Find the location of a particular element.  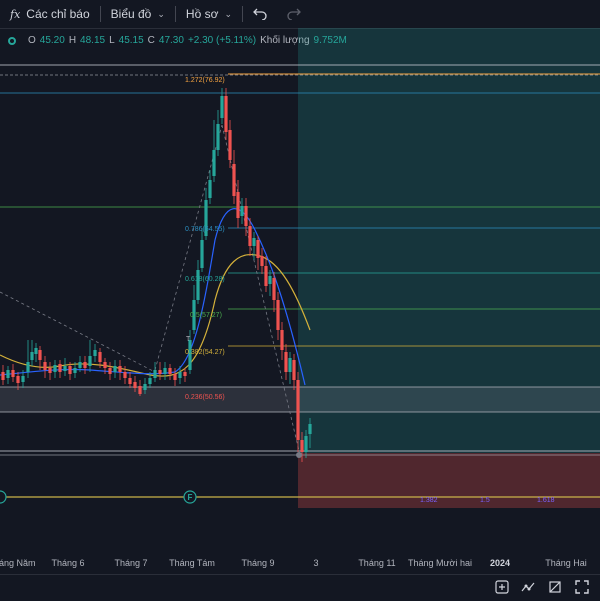

high-value: 48.15 is located at coordinates (93, 40).